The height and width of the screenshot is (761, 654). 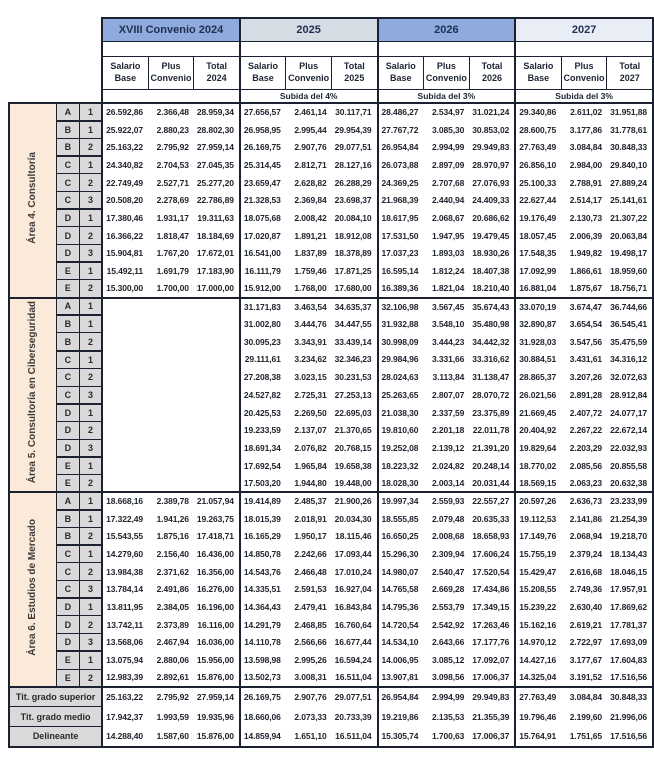 What do you see at coordinates (308, 500) in the screenshot?
I see `salary-cell: 2.485,37` at bounding box center [308, 500].